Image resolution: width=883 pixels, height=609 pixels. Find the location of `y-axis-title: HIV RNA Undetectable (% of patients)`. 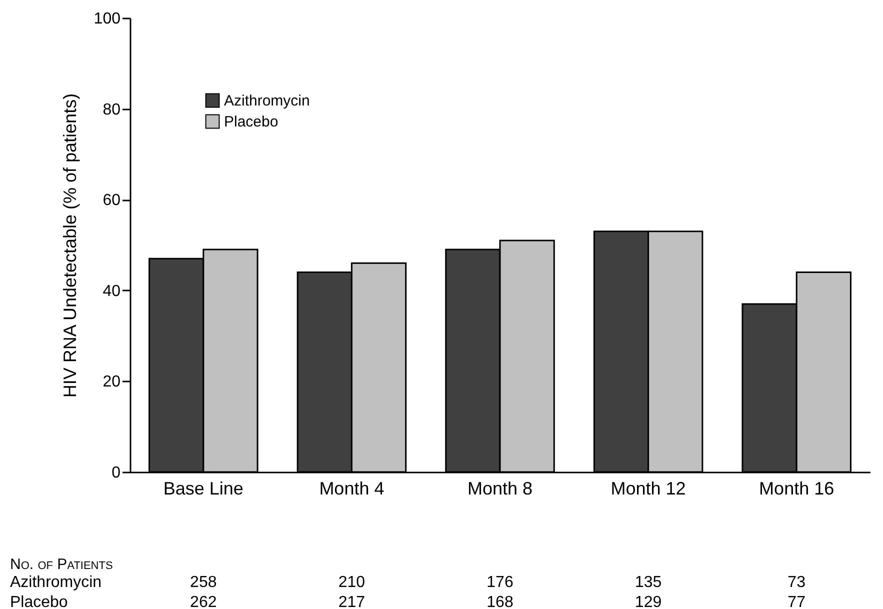

y-axis-title: HIV RNA Undetectable (% of patients) is located at coordinates (70, 245).